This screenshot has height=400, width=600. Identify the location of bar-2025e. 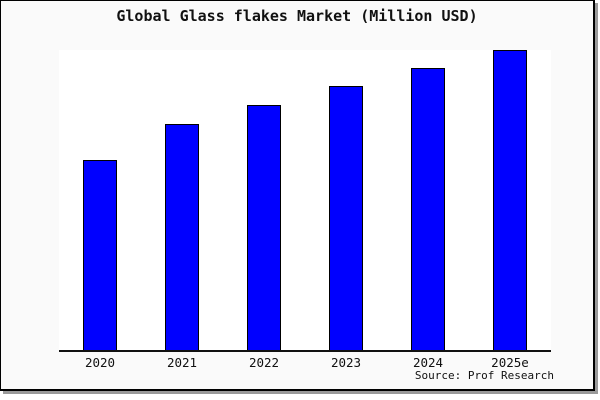
(510, 200).